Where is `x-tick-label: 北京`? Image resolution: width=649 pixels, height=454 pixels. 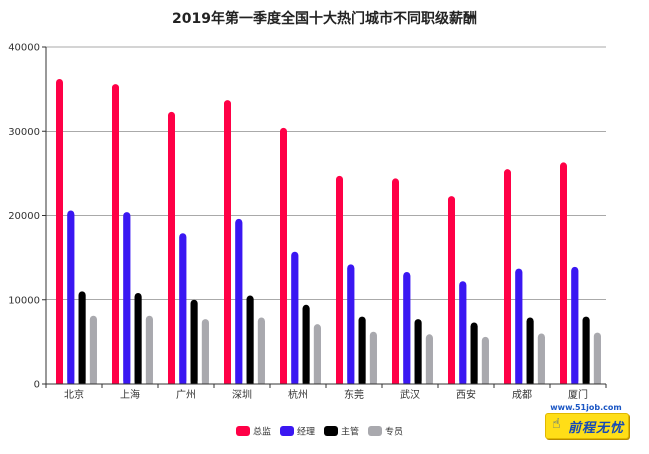
x-tick-label: 北京 is located at coordinates (74, 394).